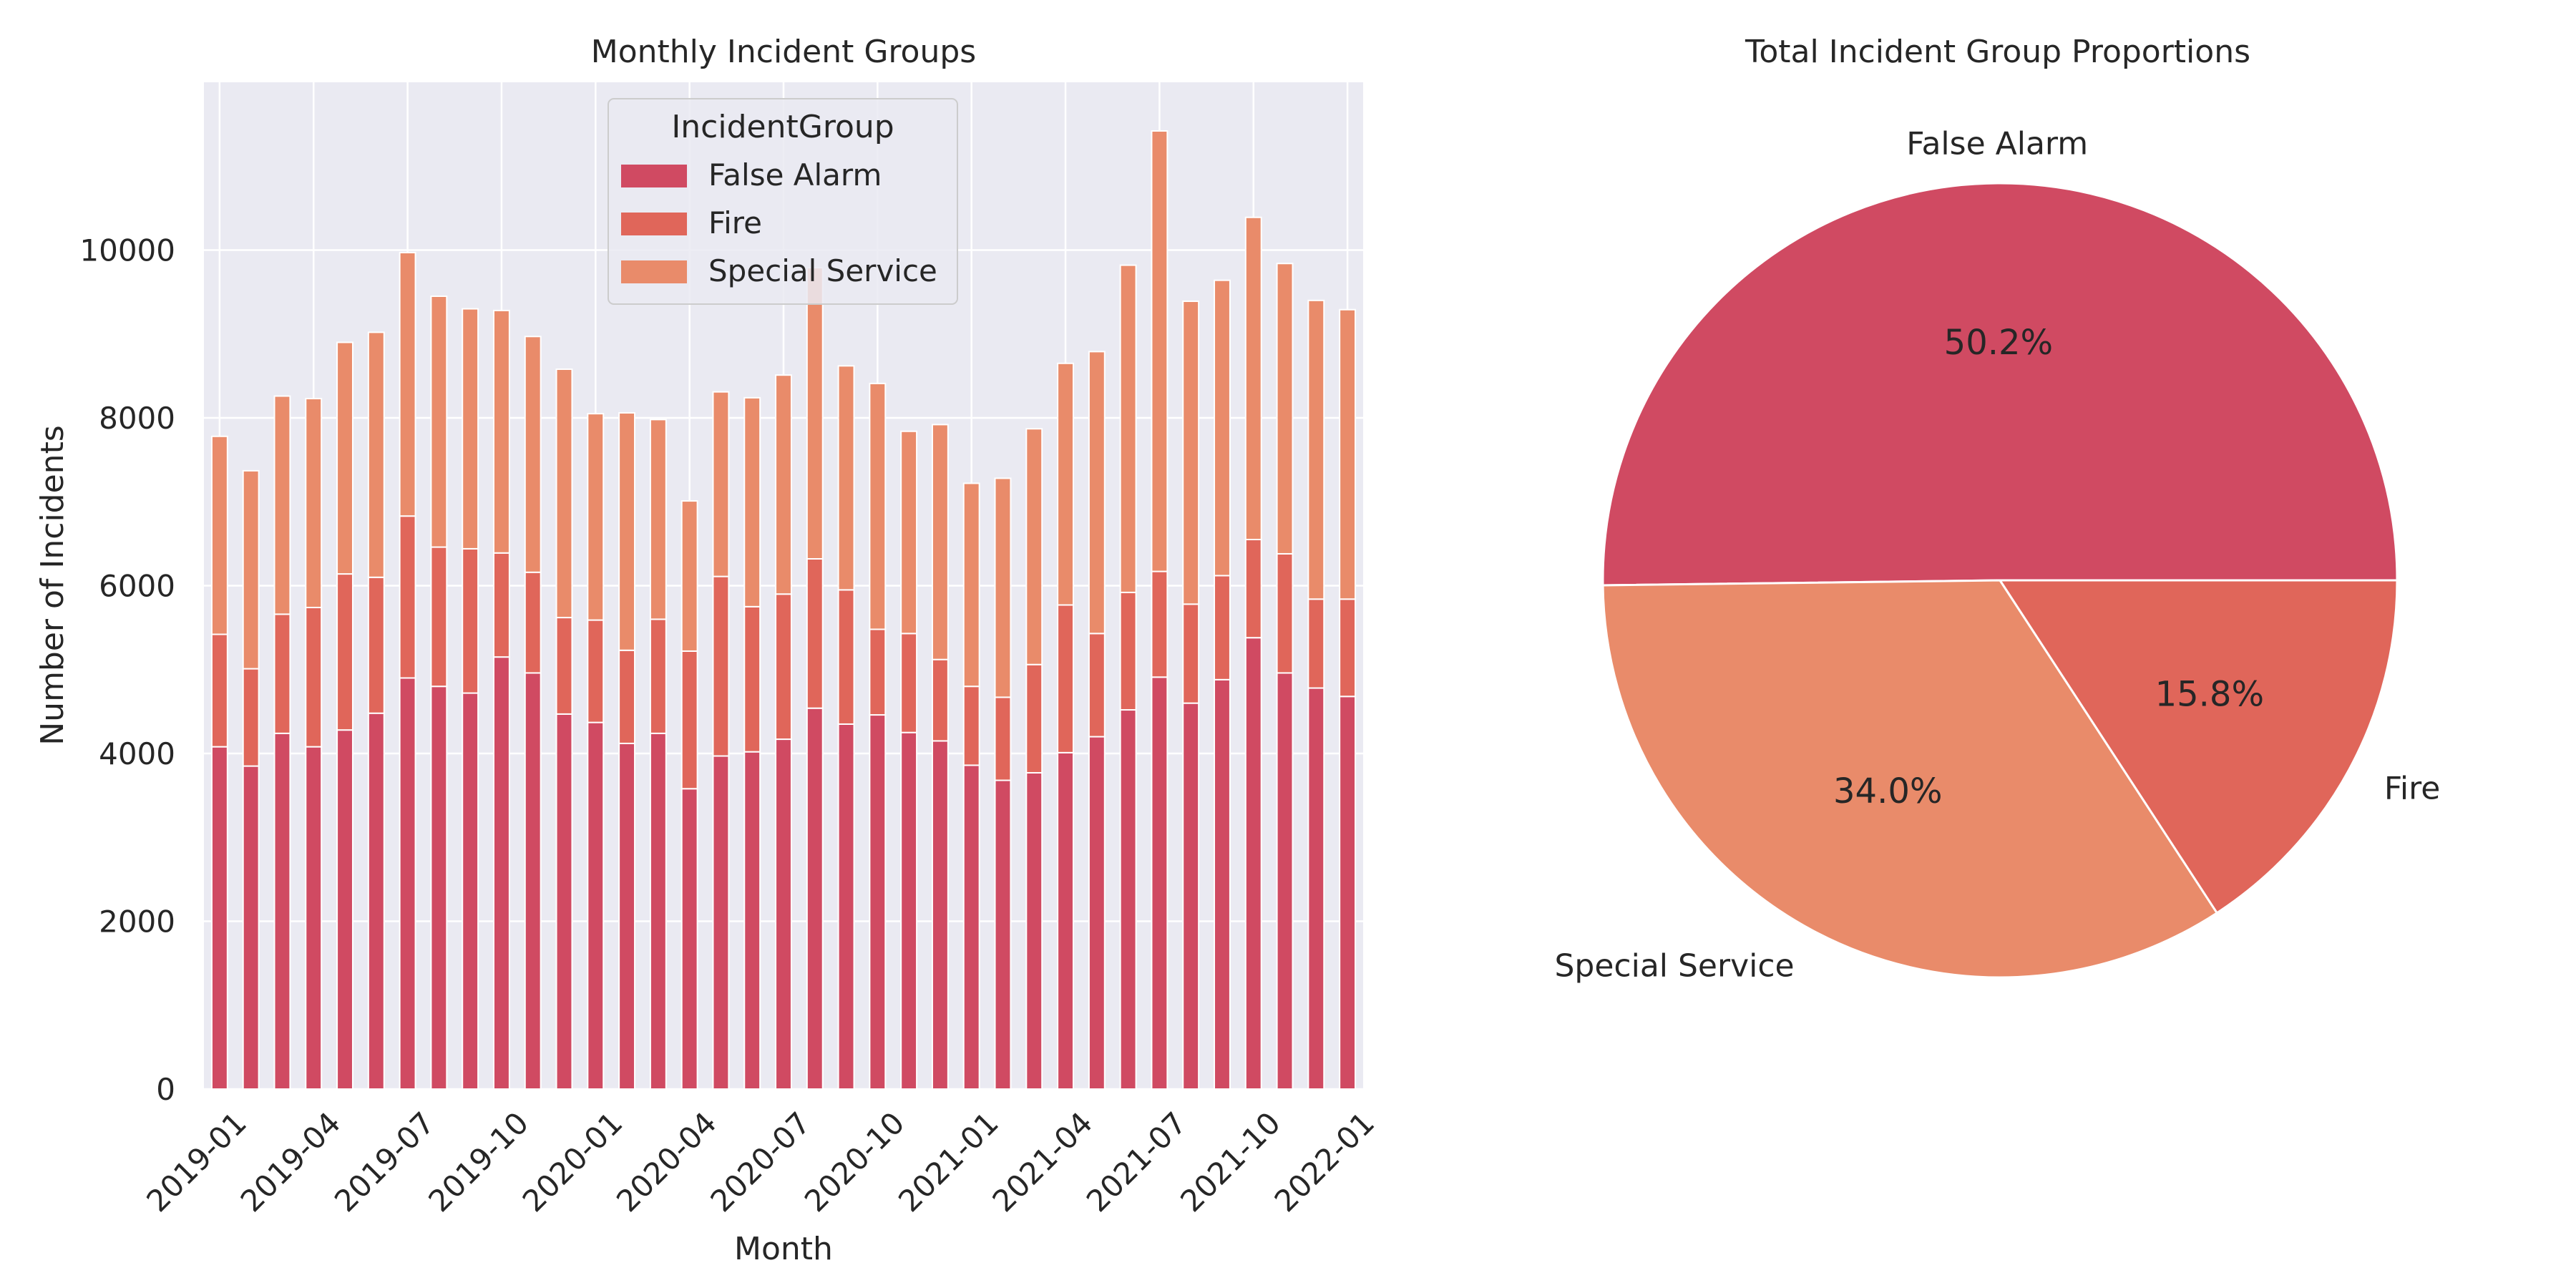  Describe the element at coordinates (137, 586) in the screenshot. I see `y-tick-label: 6000` at that location.